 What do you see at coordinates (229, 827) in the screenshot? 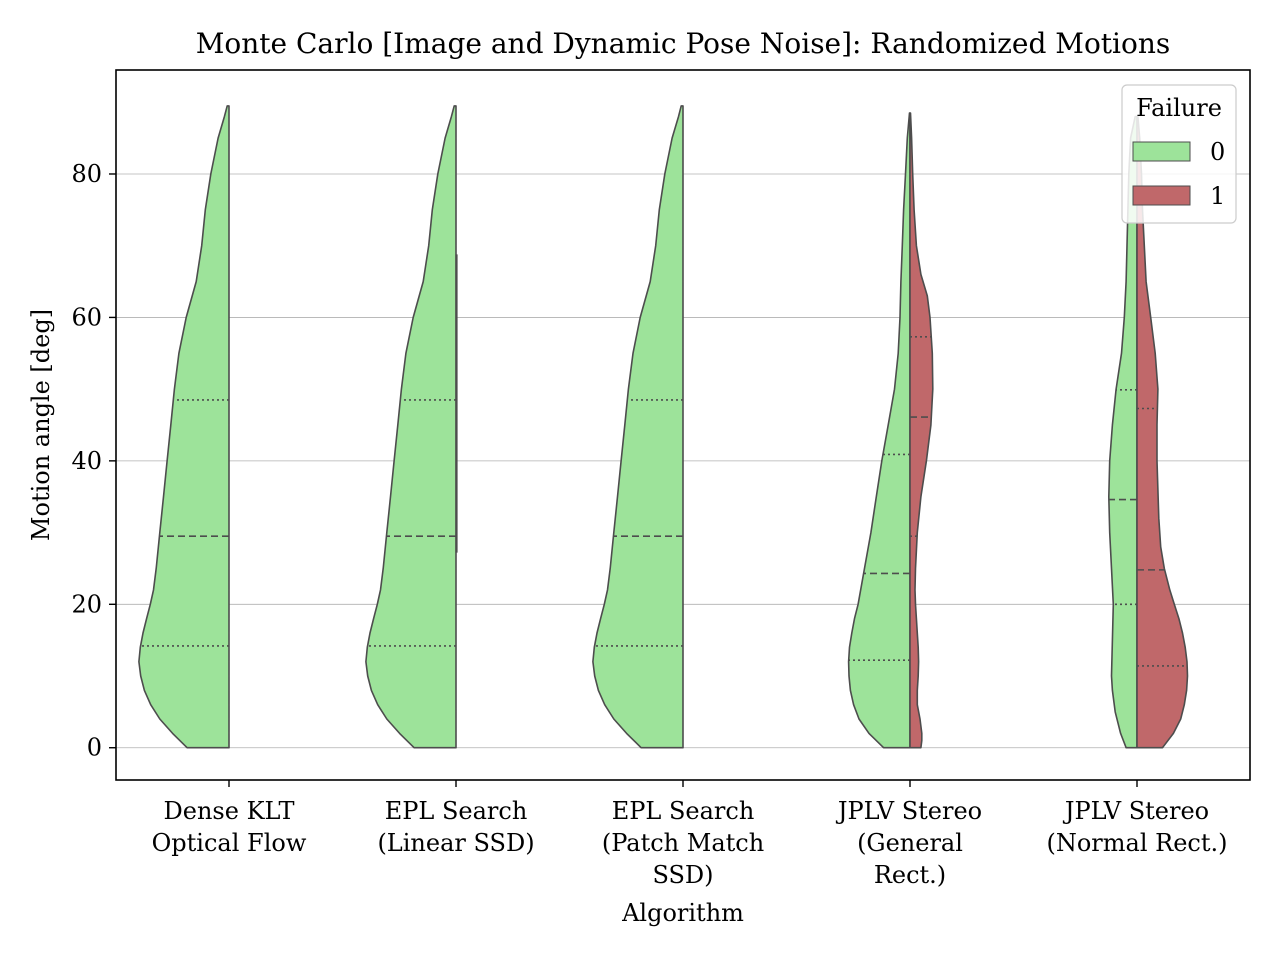
I see `x-tick-label-0: Dense KLT Optical Flow` at bounding box center [229, 827].